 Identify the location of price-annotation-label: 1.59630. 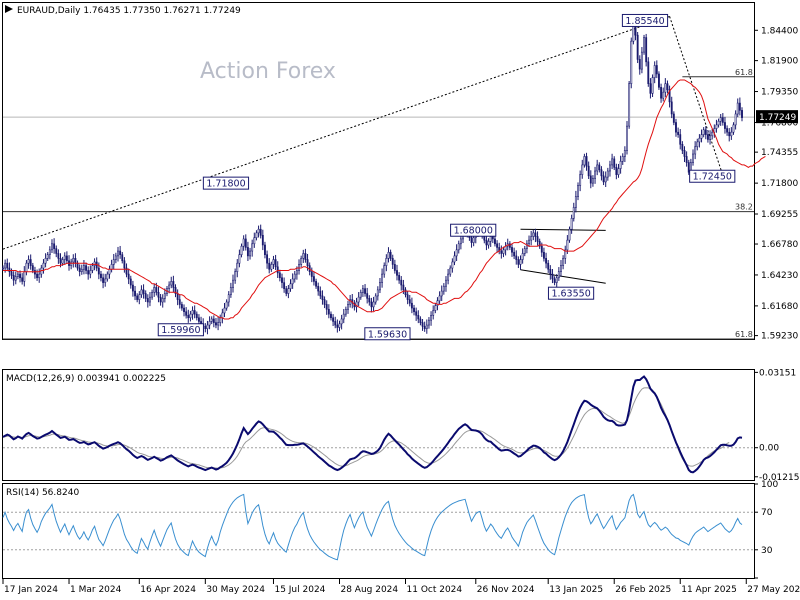
(387, 334).